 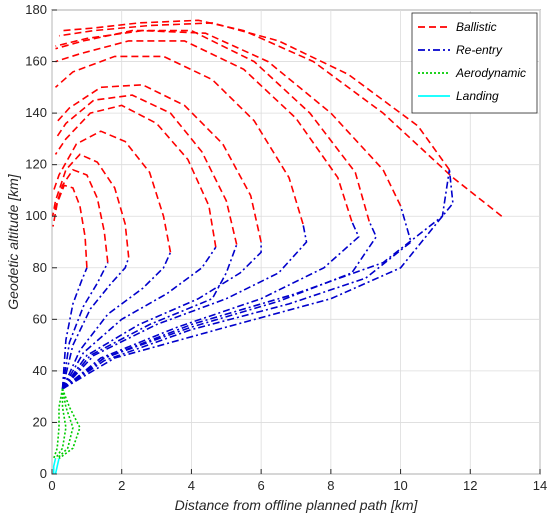 What do you see at coordinates (40, 421) in the screenshot?
I see `y-tick-label: 20` at bounding box center [40, 421].